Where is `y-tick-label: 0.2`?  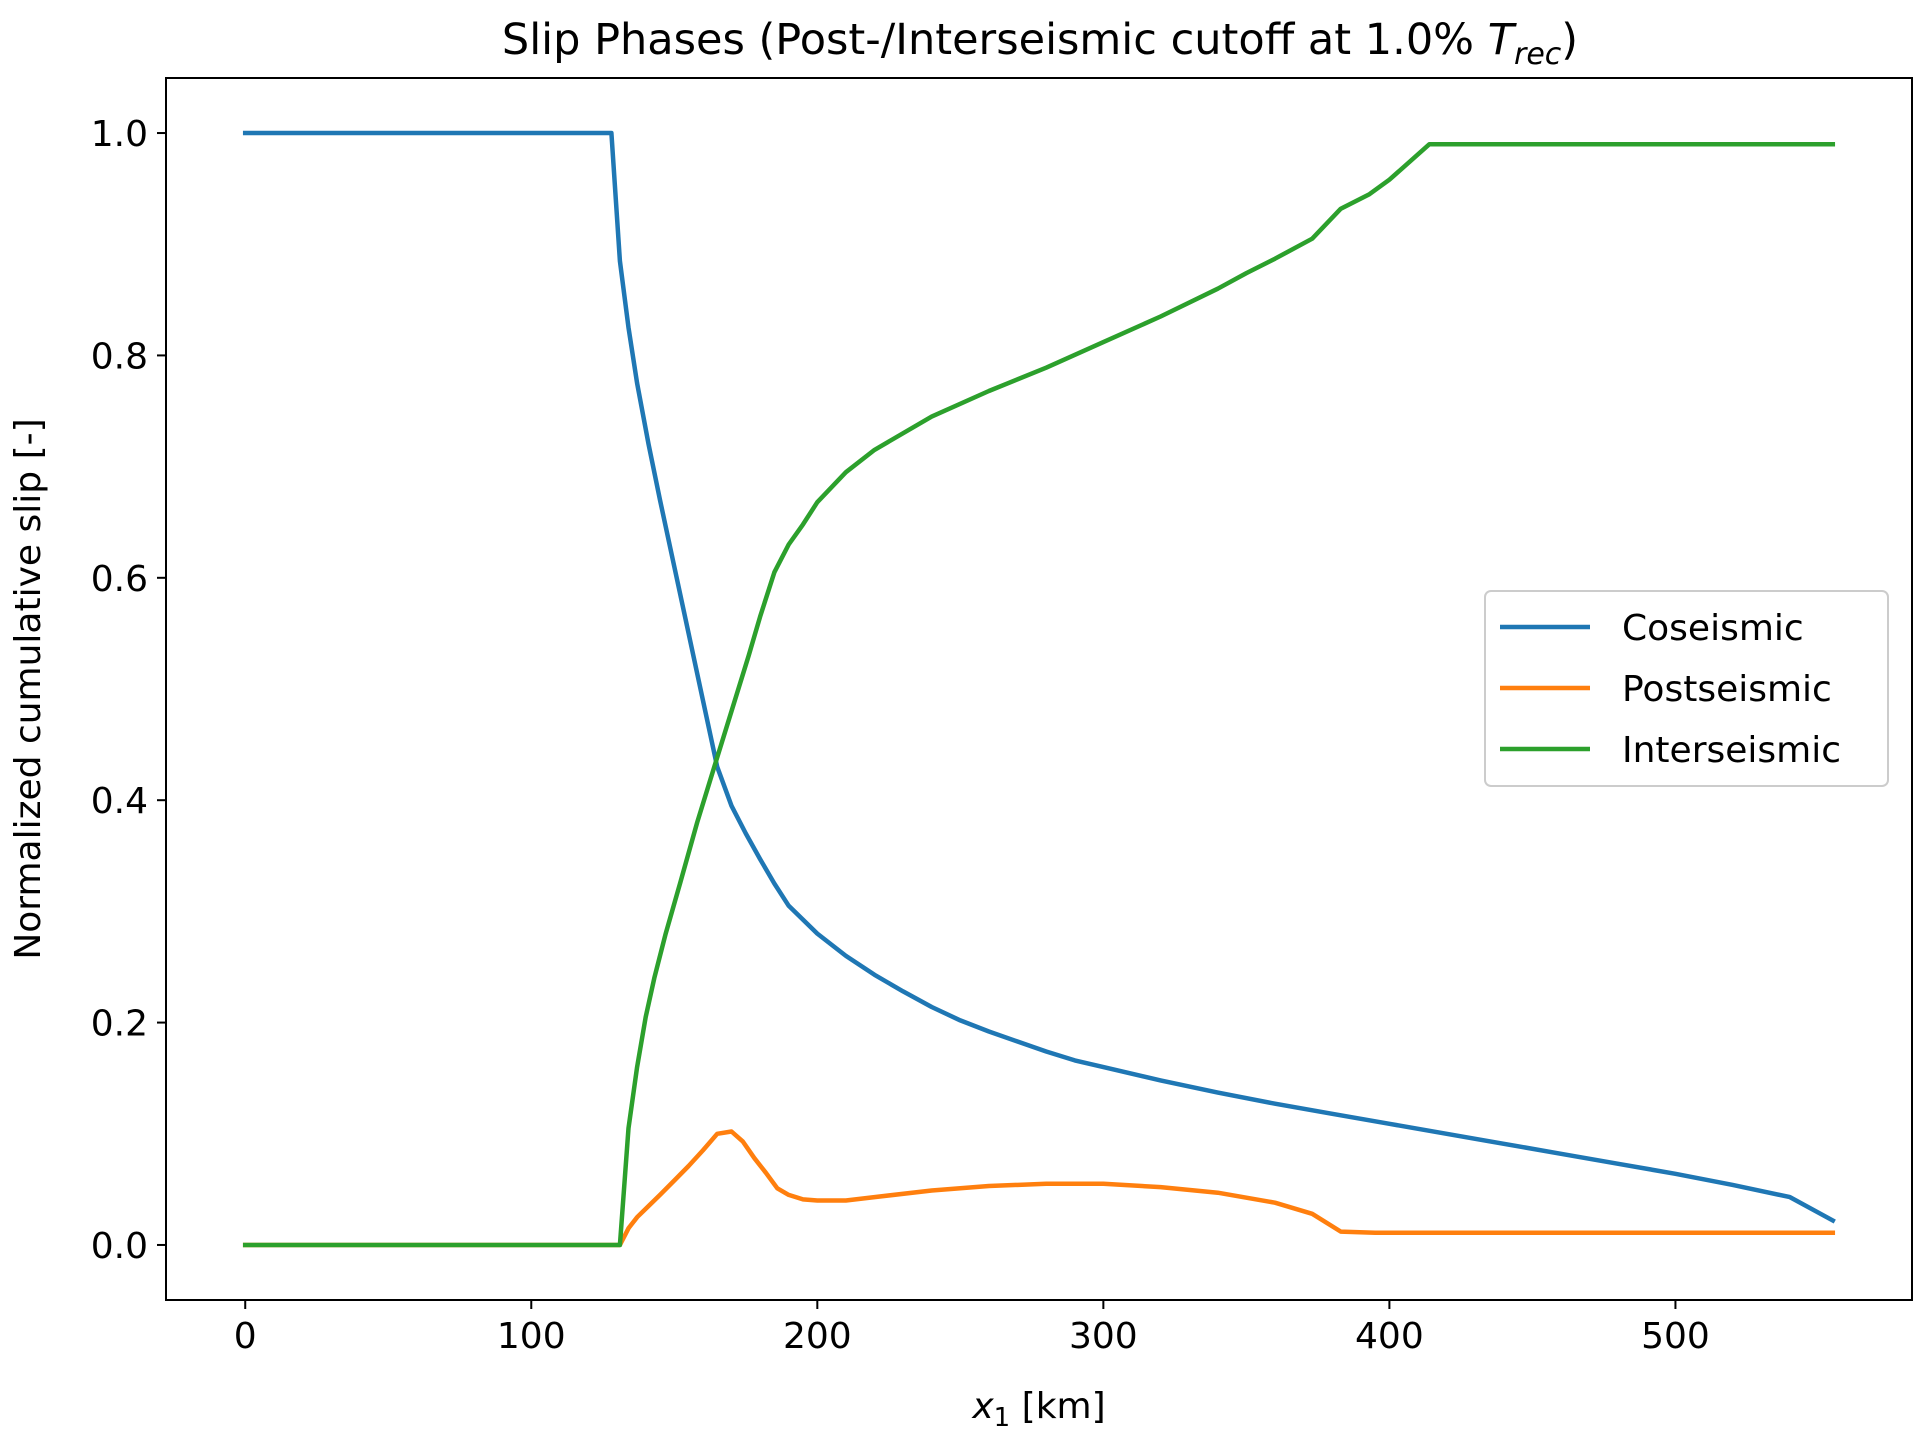 y-tick-label: 0.2 is located at coordinates (119, 1024).